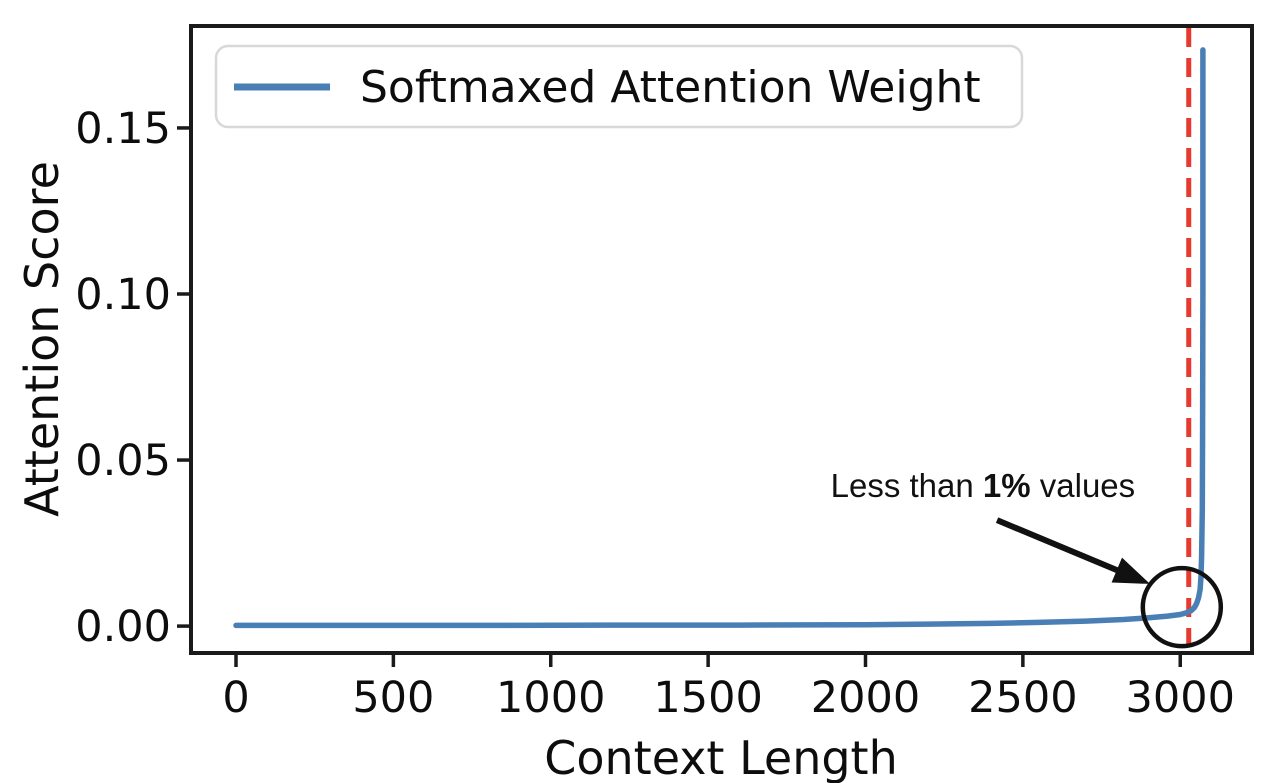 This screenshot has width=1280, height=783. Describe the element at coordinates (123, 295) in the screenshot. I see `y-tick-label: 0.10` at that location.